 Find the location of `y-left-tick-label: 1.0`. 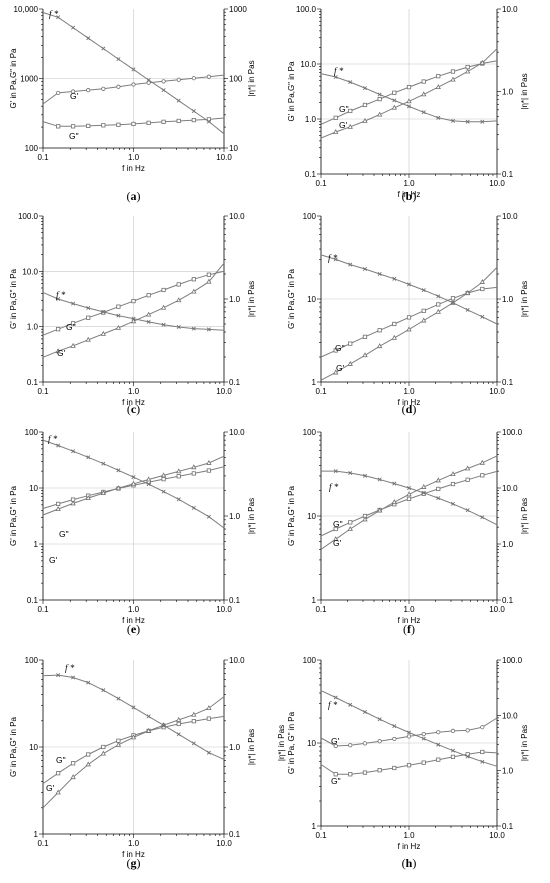

y-left-tick-label: 1.0 is located at coordinates (311, 119).